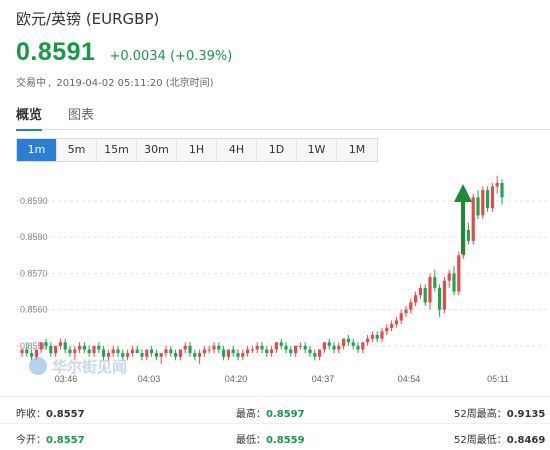  I want to click on week52-low-value: 0.8469, so click(526, 440).